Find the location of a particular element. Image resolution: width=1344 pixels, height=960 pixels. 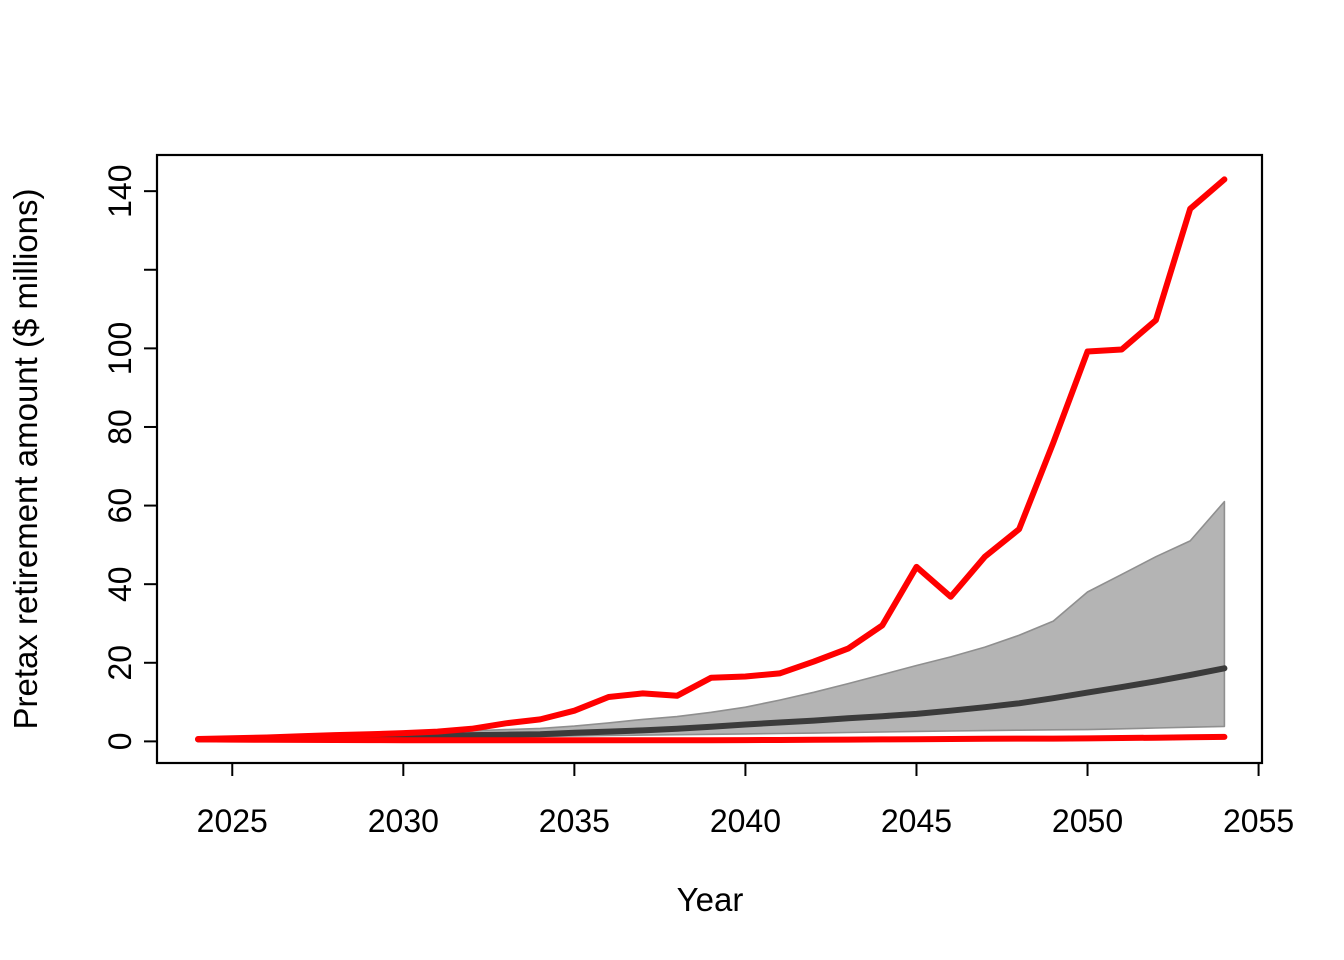

x-tick-label: 2030 is located at coordinates (403, 821).